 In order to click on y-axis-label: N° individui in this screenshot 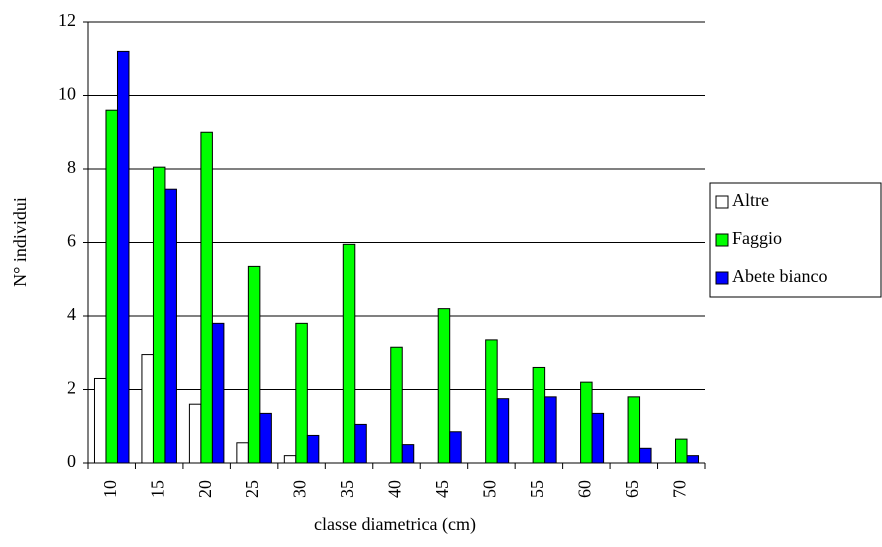, I will do `click(20, 242)`.